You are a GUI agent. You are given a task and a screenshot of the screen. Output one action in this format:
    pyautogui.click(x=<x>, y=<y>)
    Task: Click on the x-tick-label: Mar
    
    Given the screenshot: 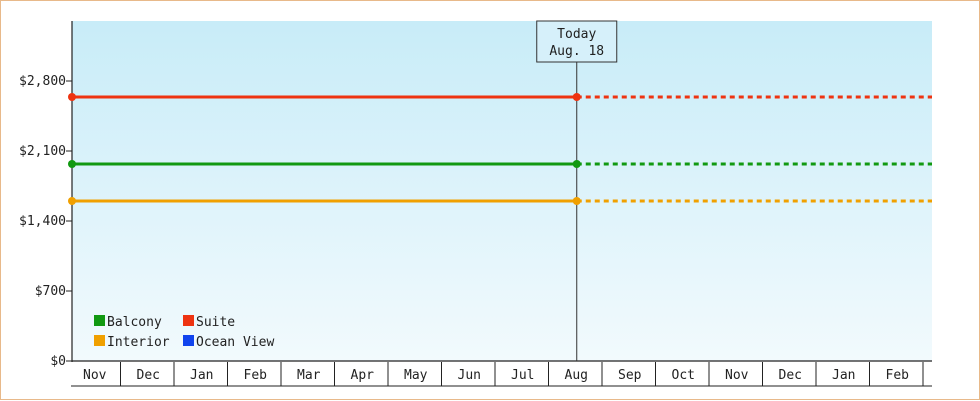 What is the action you would take?
    pyautogui.click(x=309, y=375)
    